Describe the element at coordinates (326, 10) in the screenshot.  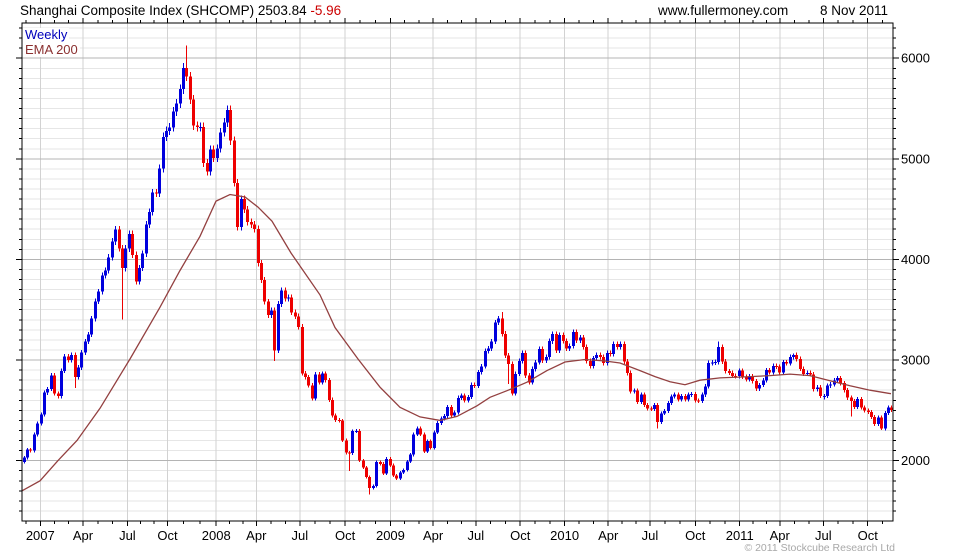
I see `price-change: -5.96` at that location.